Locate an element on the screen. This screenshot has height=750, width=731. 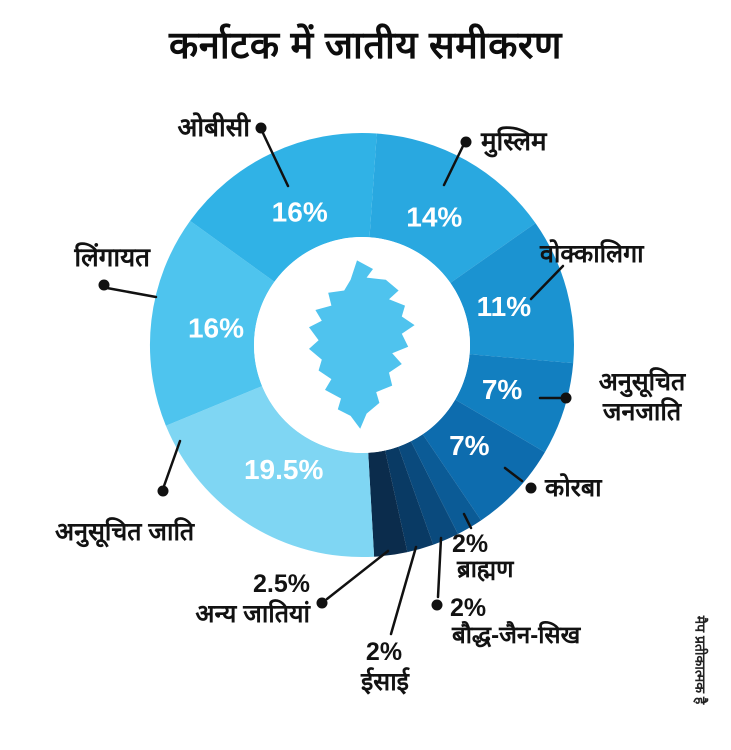
callout-line-brahmin is located at coordinates (467, 521).